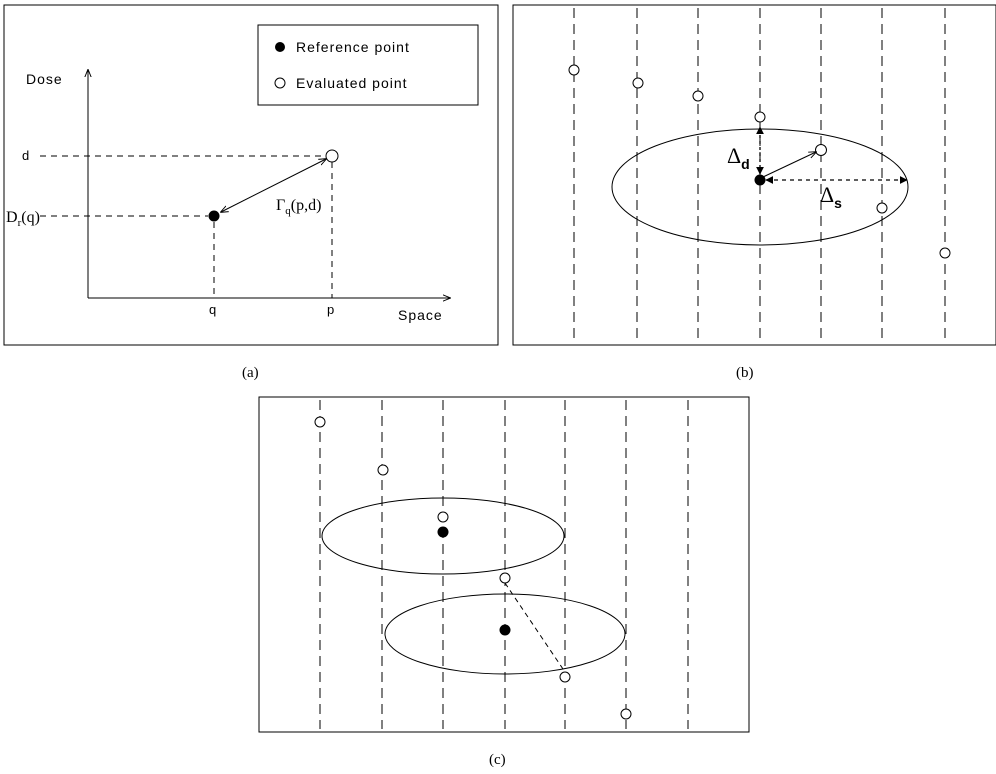  What do you see at coordinates (535, 627) in the screenshot?
I see `minimum-distance-line` at bounding box center [535, 627].